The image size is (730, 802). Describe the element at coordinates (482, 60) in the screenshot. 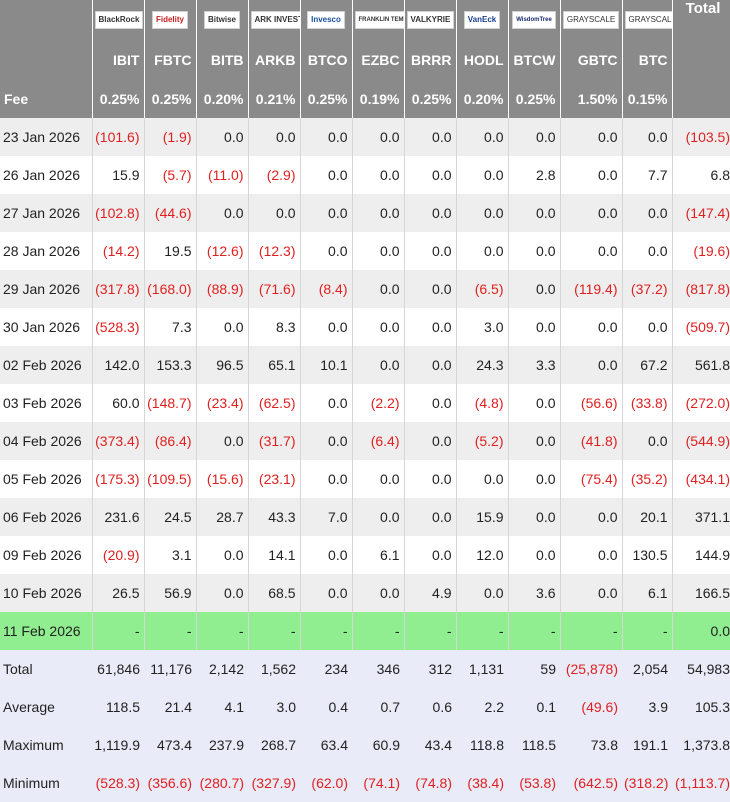

I see `ticker-hodl: HODL` at that location.